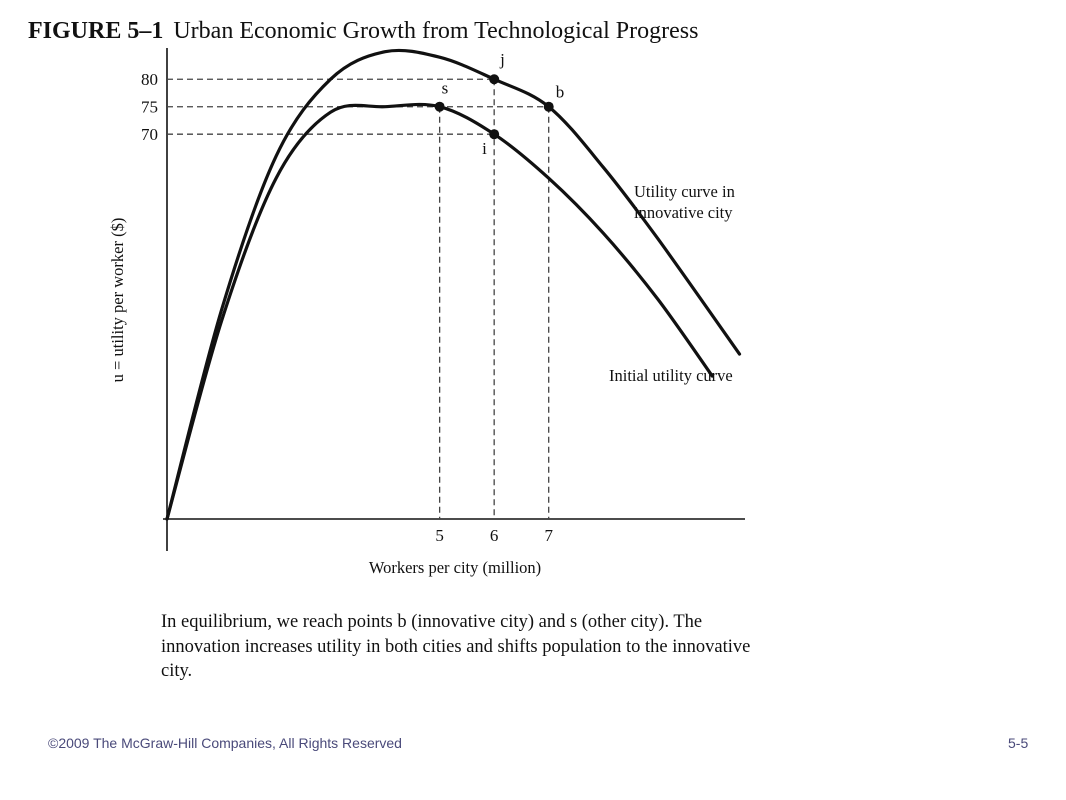  I want to click on point-i, so click(494, 134).